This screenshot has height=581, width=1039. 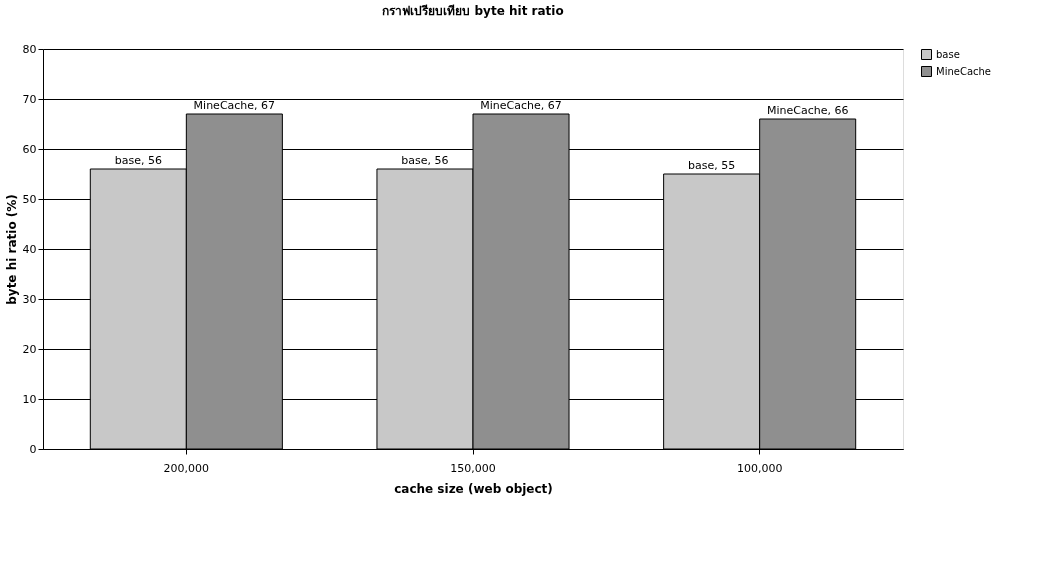 I want to click on x-tick-label: 200,000, so click(x=186, y=468).